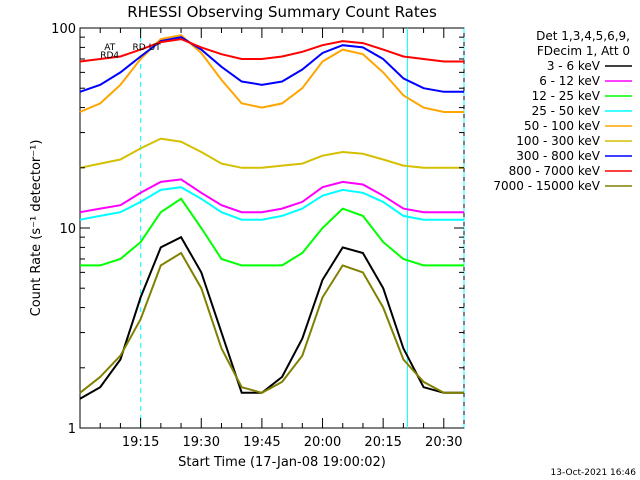 This screenshot has width=640, height=480. I want to click on x-tick-label-3: 20:00, so click(322, 442).